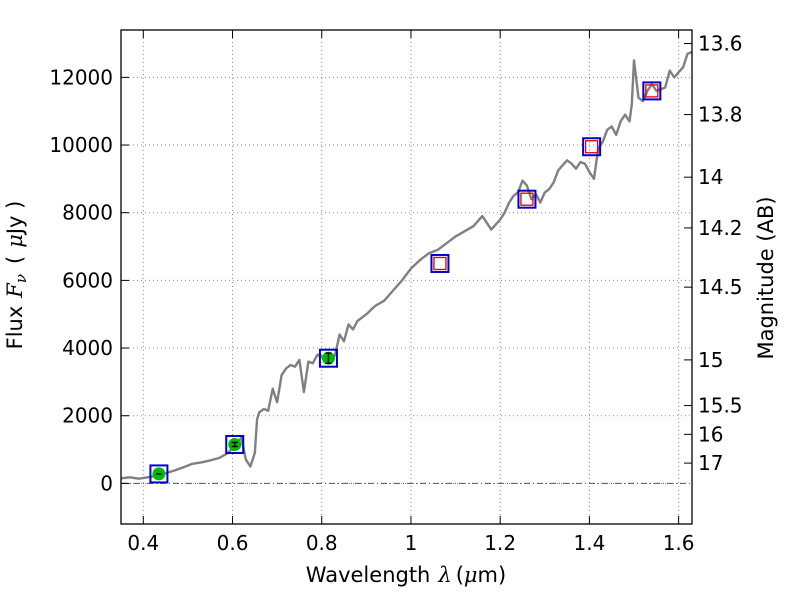 This screenshot has width=800, height=600. I want to click on y-tick-label-0: 0, so click(106, 483).